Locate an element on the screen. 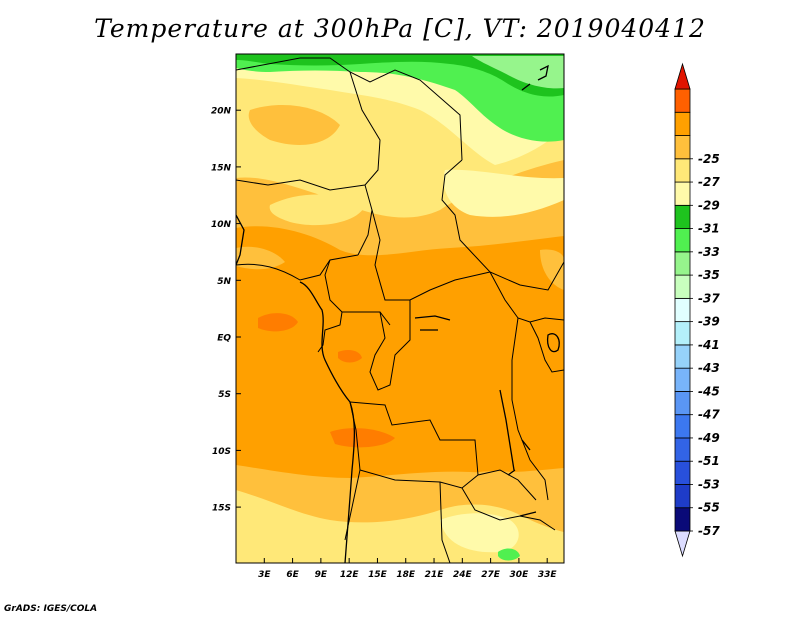 This screenshot has width=800, height=618. grads-credit: GrADS: IGES/COLA is located at coordinates (51, 609).